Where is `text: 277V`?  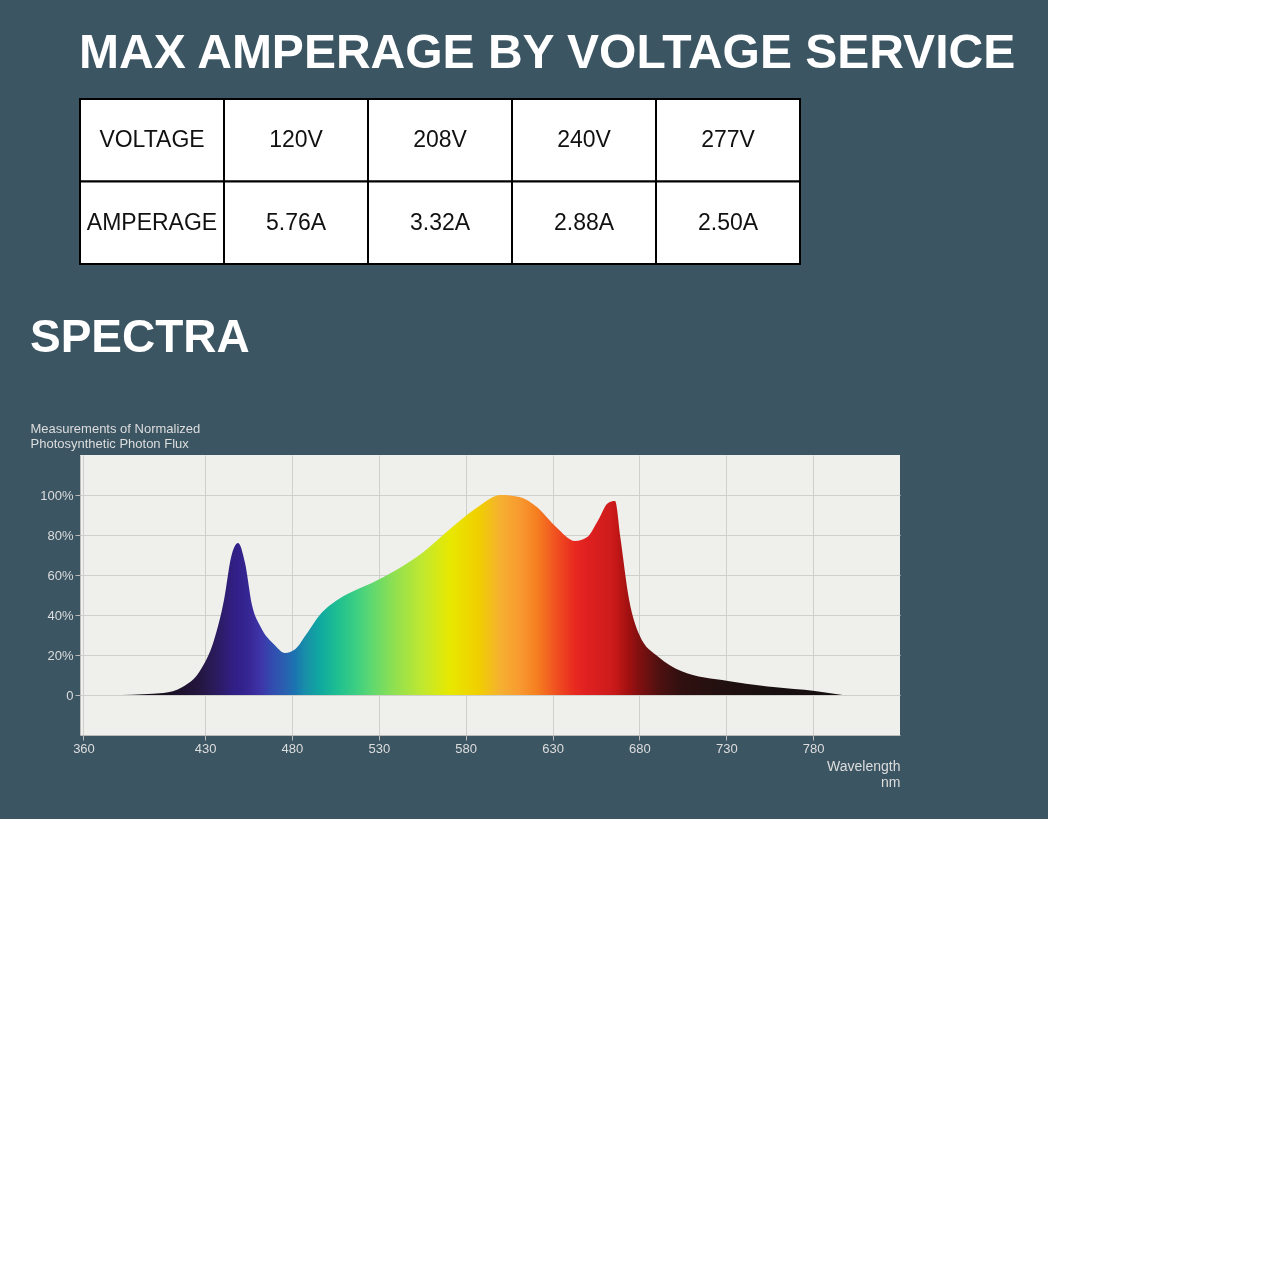 text: 277V is located at coordinates (728, 139).